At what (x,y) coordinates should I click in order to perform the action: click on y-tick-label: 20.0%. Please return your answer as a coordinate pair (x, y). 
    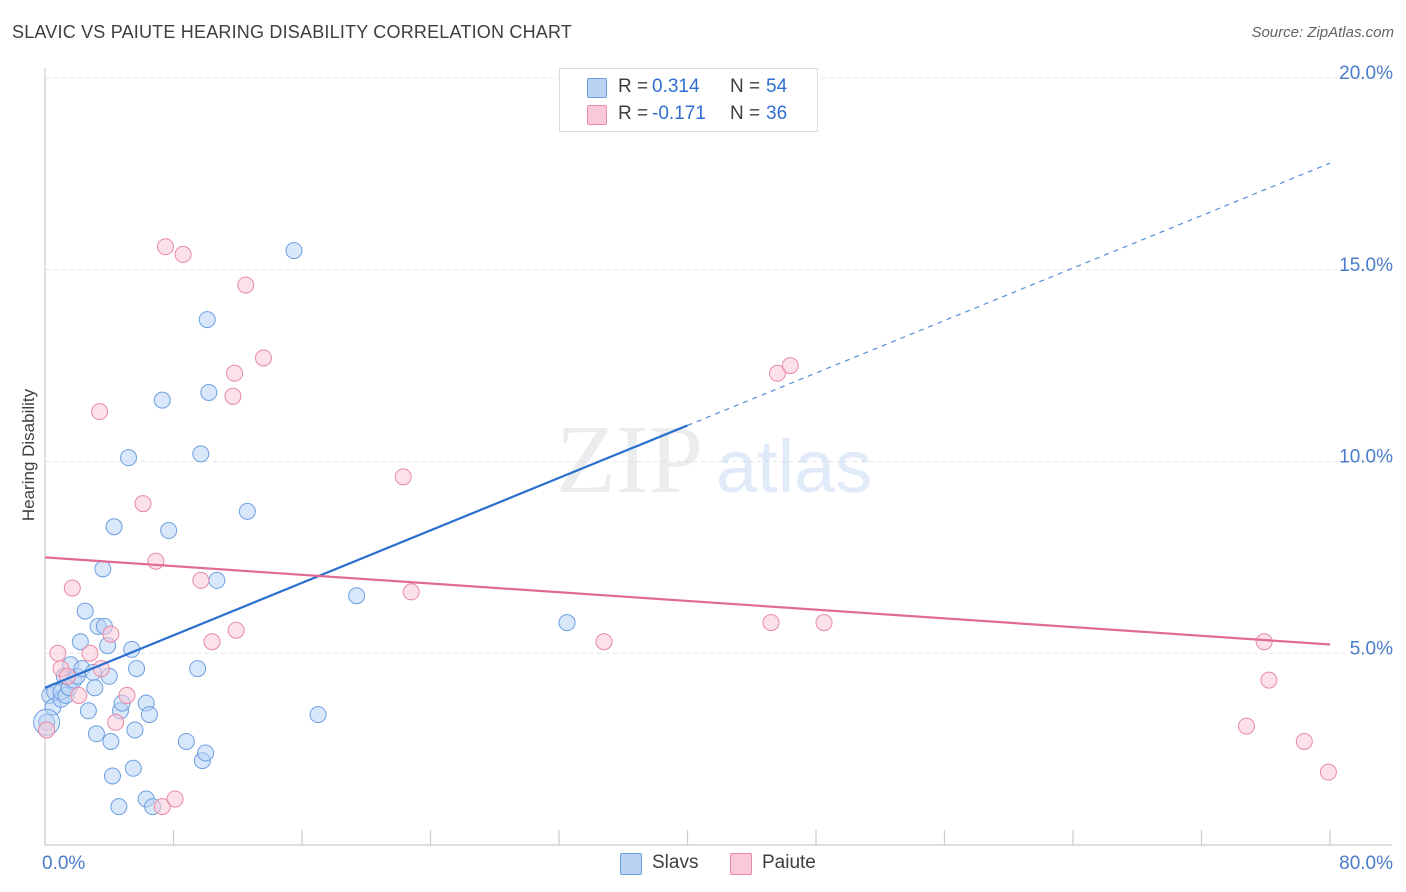
    Looking at the image, I should click on (1366, 73).